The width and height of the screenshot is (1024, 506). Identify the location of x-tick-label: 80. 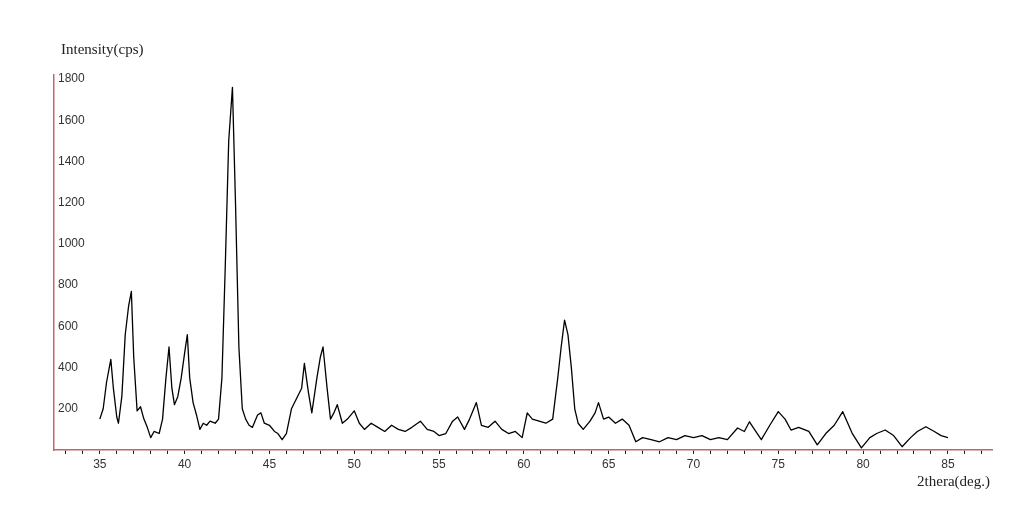
(863, 463).